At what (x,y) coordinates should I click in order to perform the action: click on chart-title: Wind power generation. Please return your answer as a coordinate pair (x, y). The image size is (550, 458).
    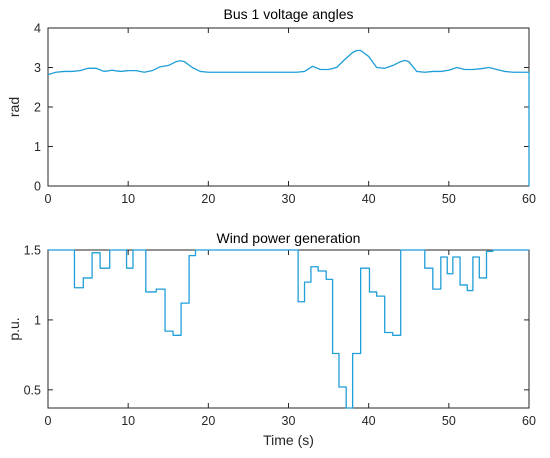
    Looking at the image, I should click on (289, 238).